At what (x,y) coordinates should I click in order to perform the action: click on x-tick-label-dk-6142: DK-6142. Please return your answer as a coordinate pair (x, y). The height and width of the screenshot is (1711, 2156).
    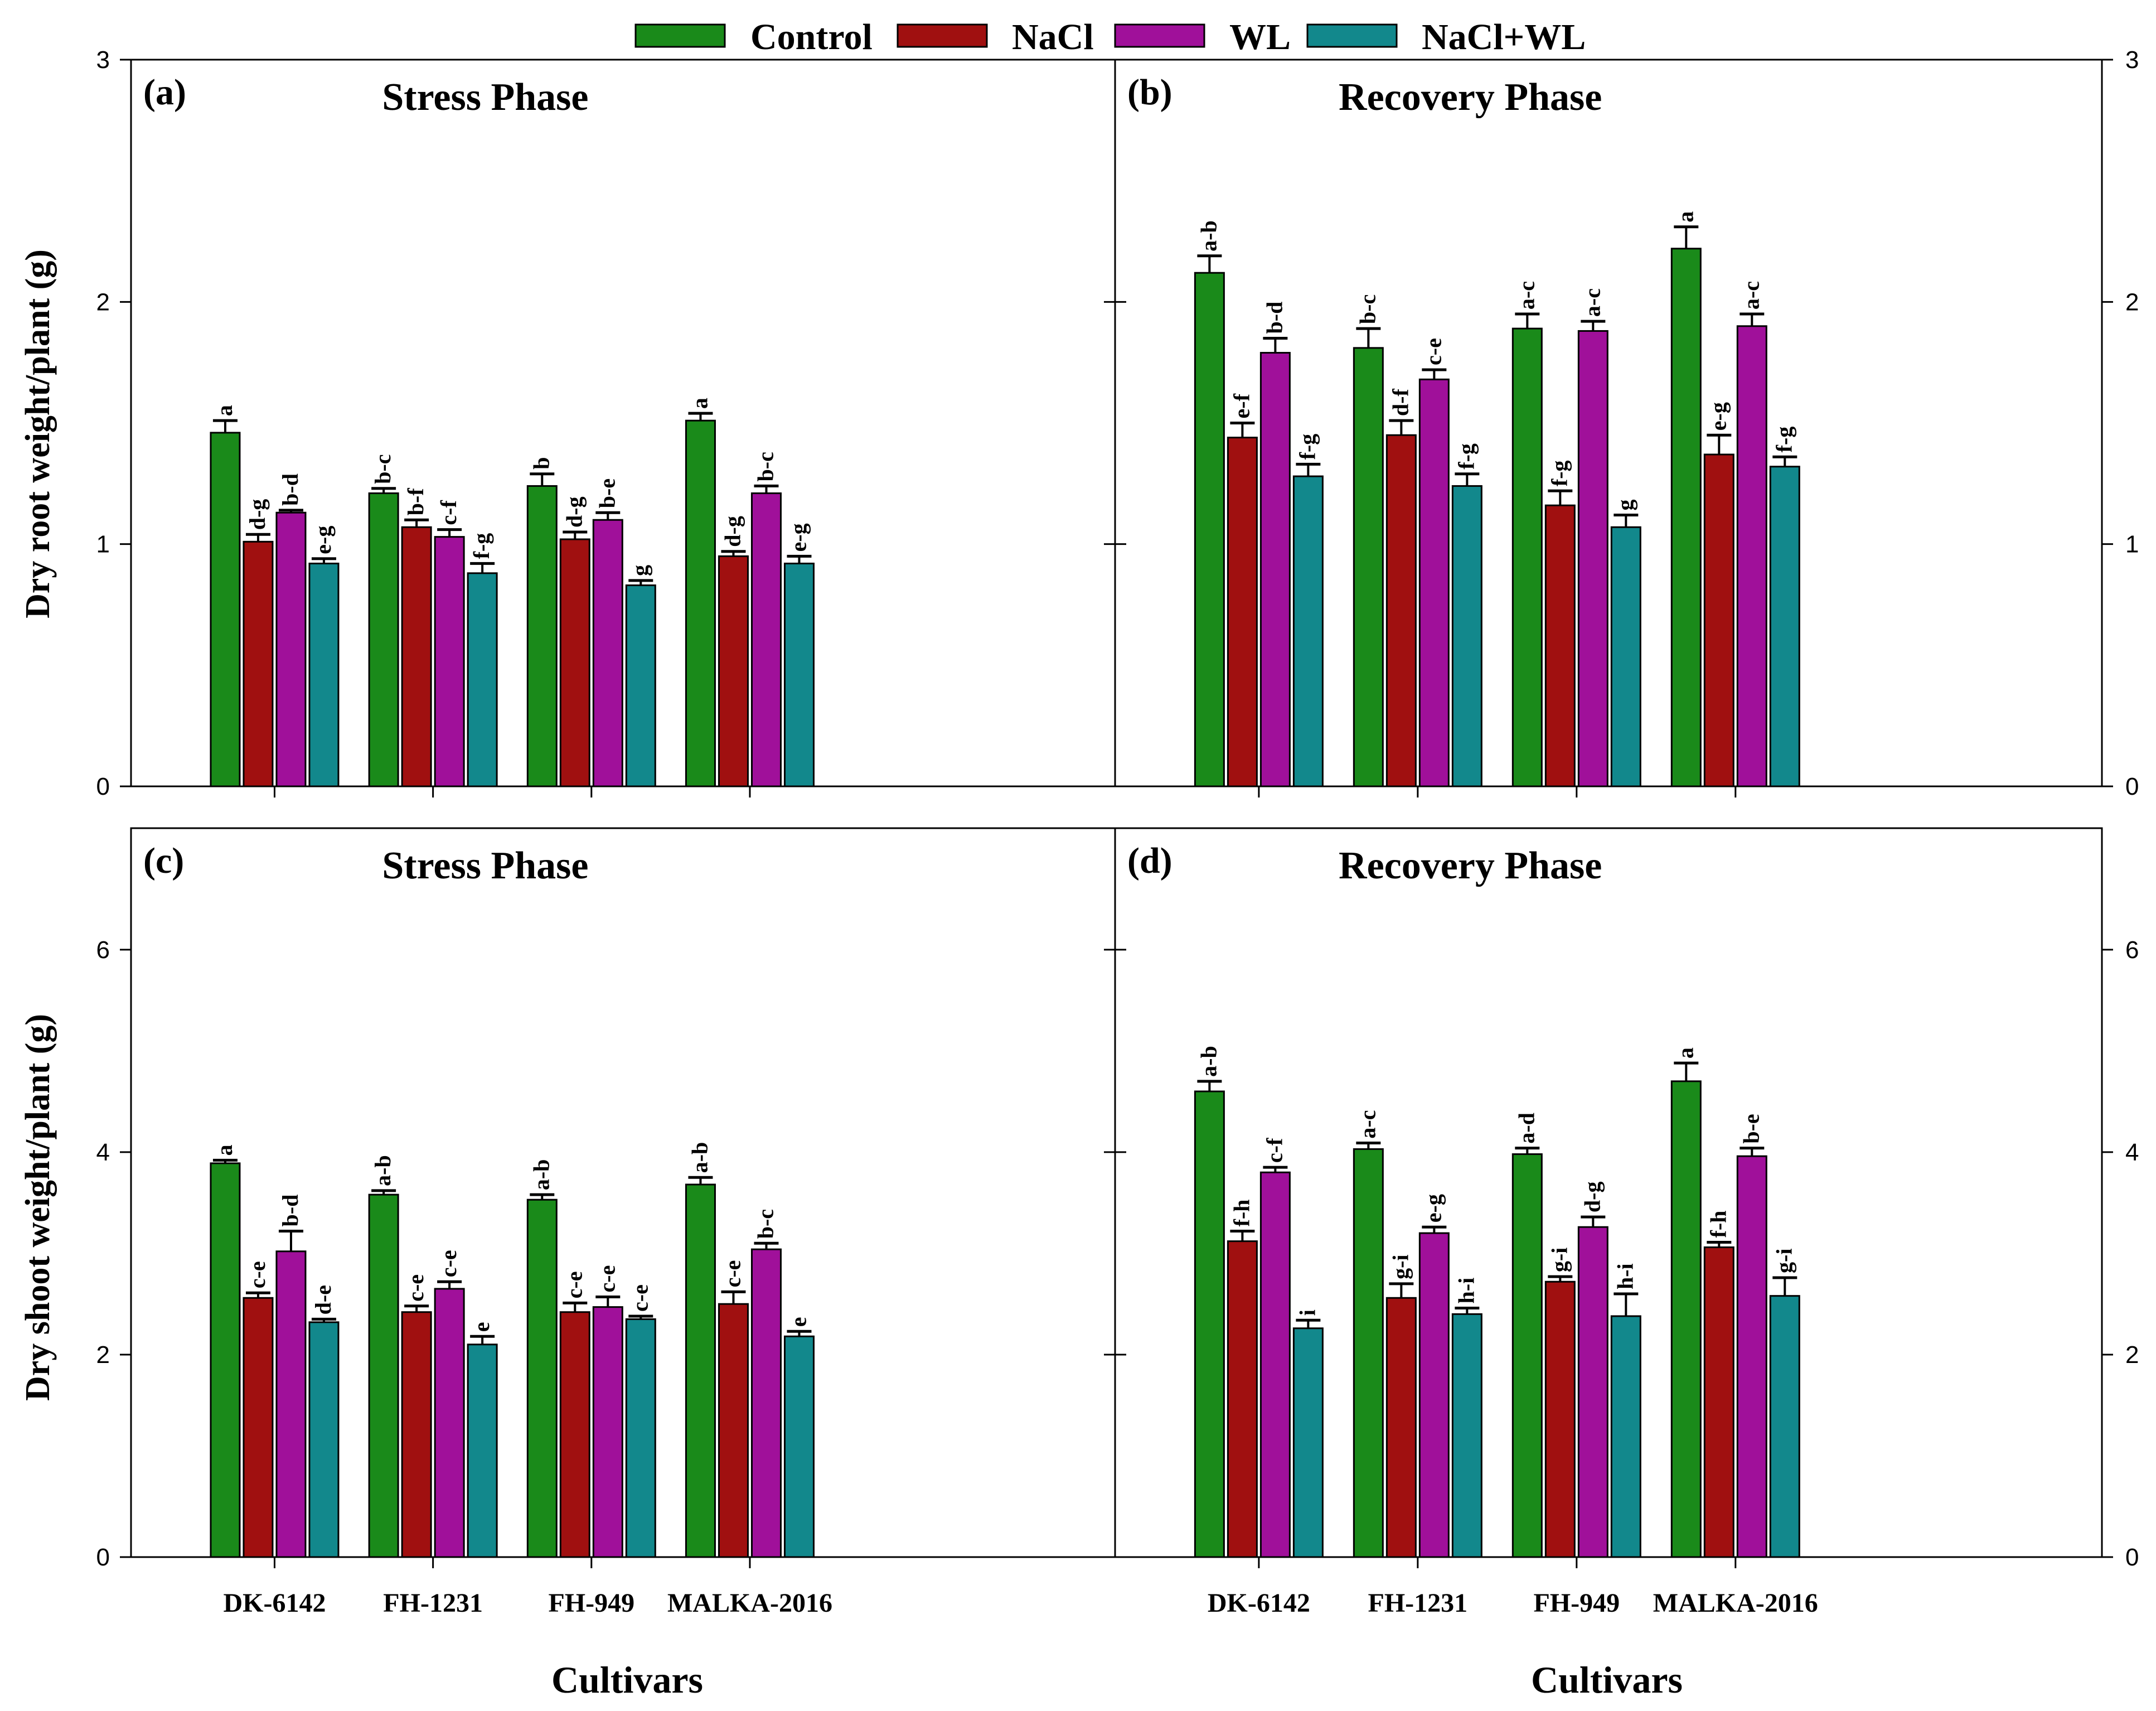
    Looking at the image, I should click on (275, 1603).